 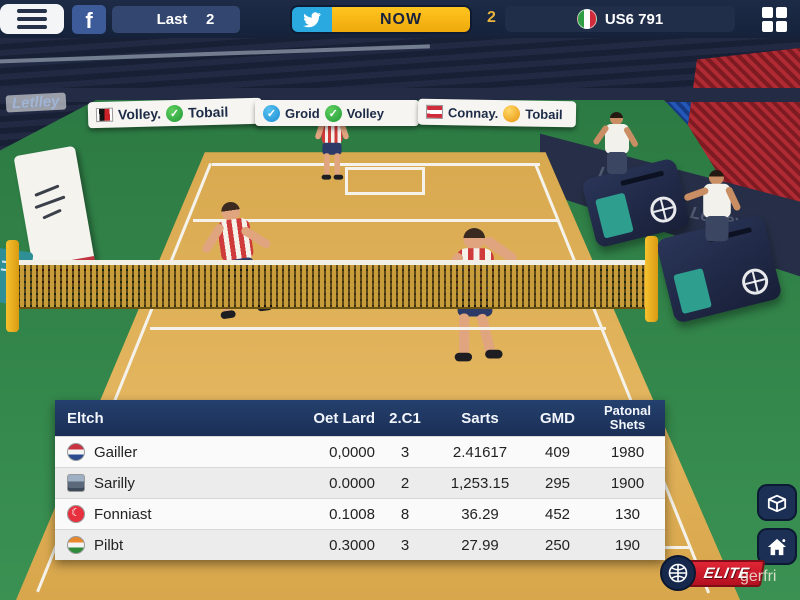 I want to click on row-patonal: 190, so click(x=627, y=545).